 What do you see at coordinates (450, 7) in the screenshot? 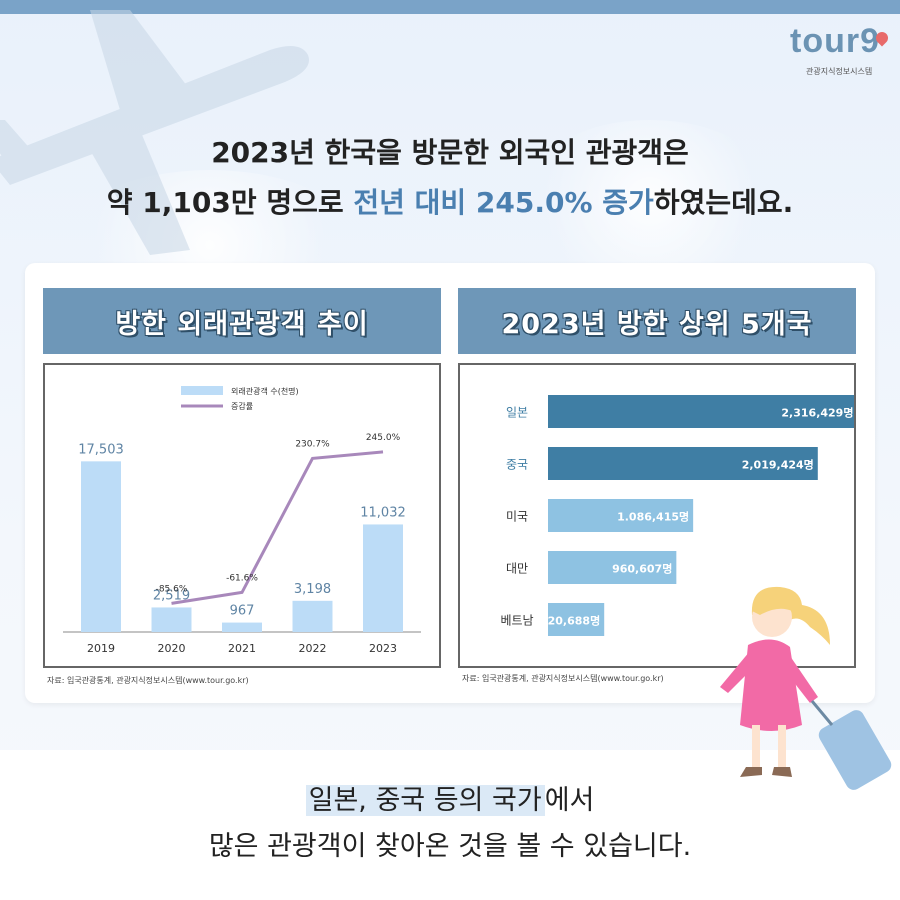
I see `top-accent-bar` at bounding box center [450, 7].